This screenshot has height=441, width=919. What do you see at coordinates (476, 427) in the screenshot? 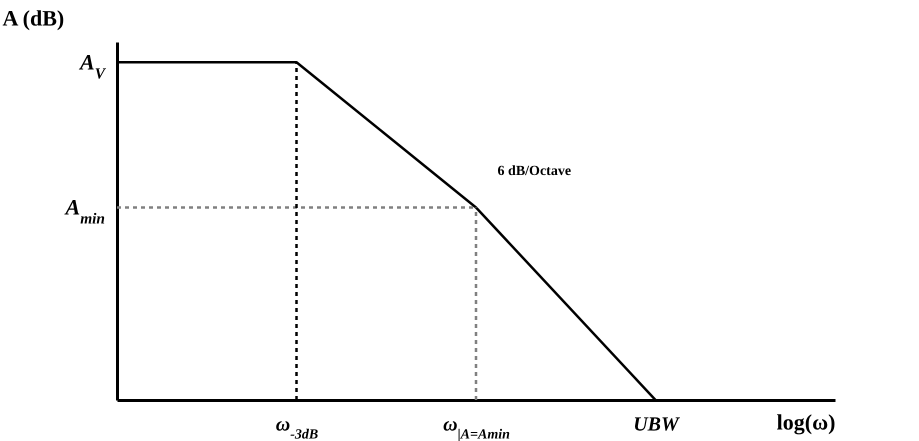
I see `x-tick-label: ω$_{|A=Amin}$` at bounding box center [476, 427].